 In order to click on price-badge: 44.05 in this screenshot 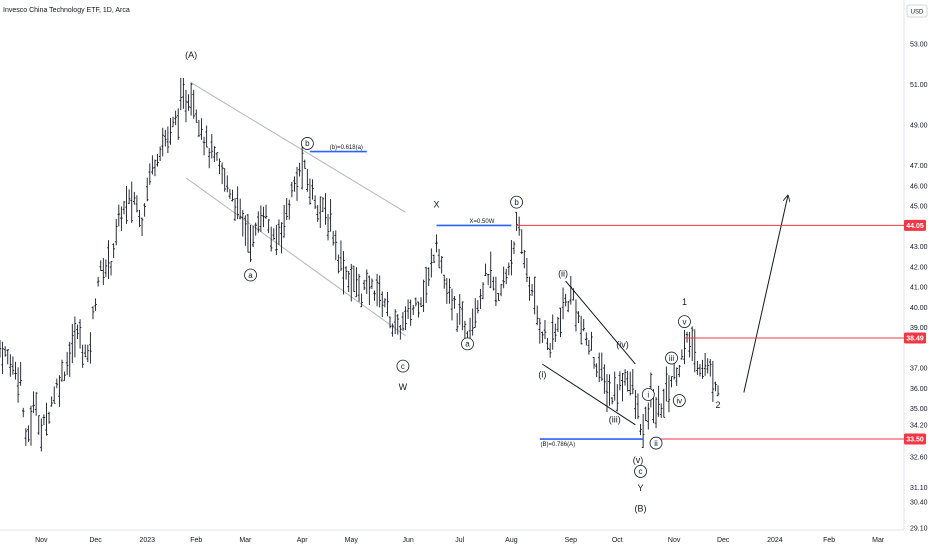, I will do `click(915, 225)`.